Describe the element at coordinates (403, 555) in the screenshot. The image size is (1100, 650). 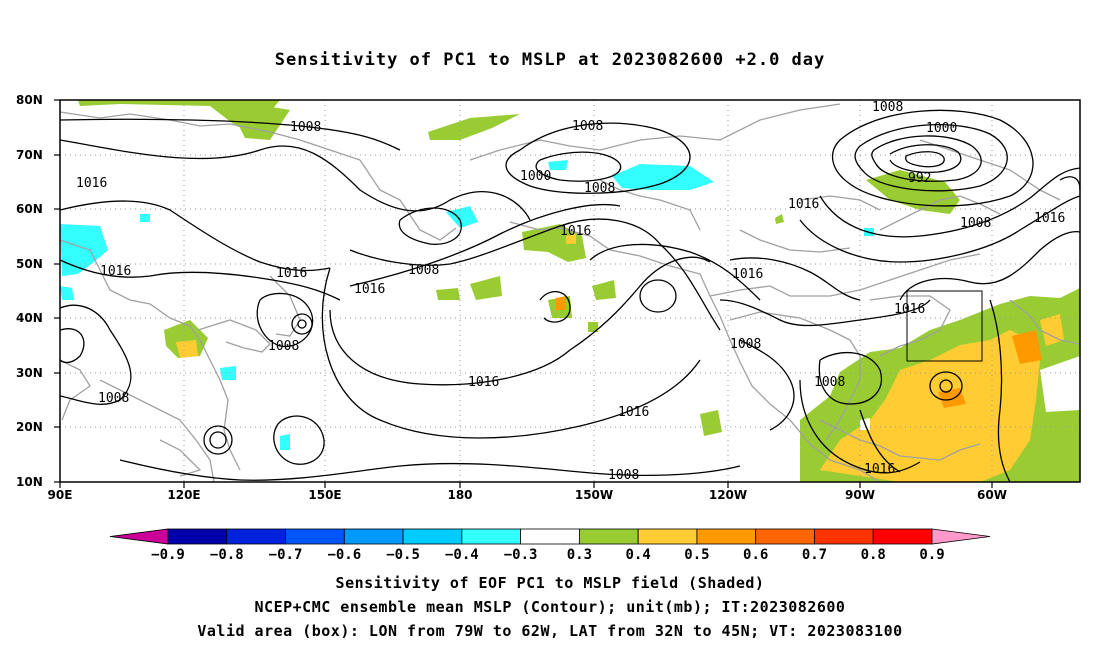
I see `colorbar-label: −0.5` at that location.